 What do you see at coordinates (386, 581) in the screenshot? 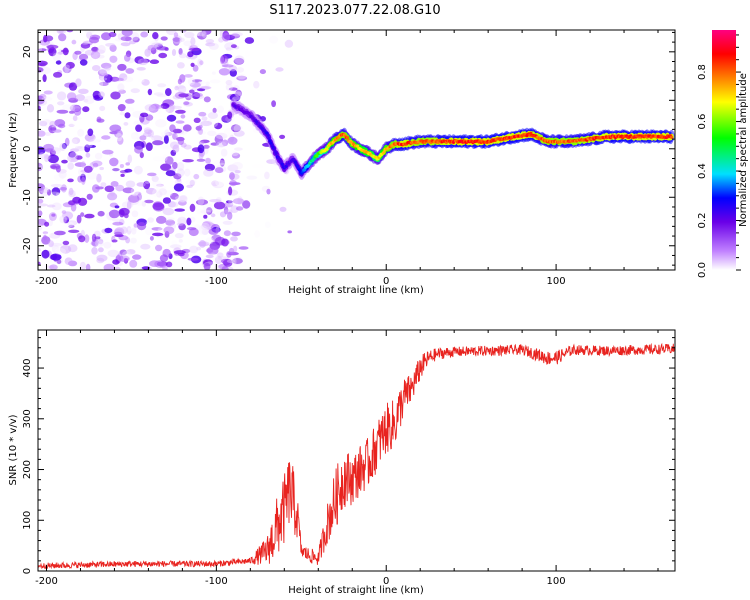
I see `x-tick-label: 0` at bounding box center [386, 581].